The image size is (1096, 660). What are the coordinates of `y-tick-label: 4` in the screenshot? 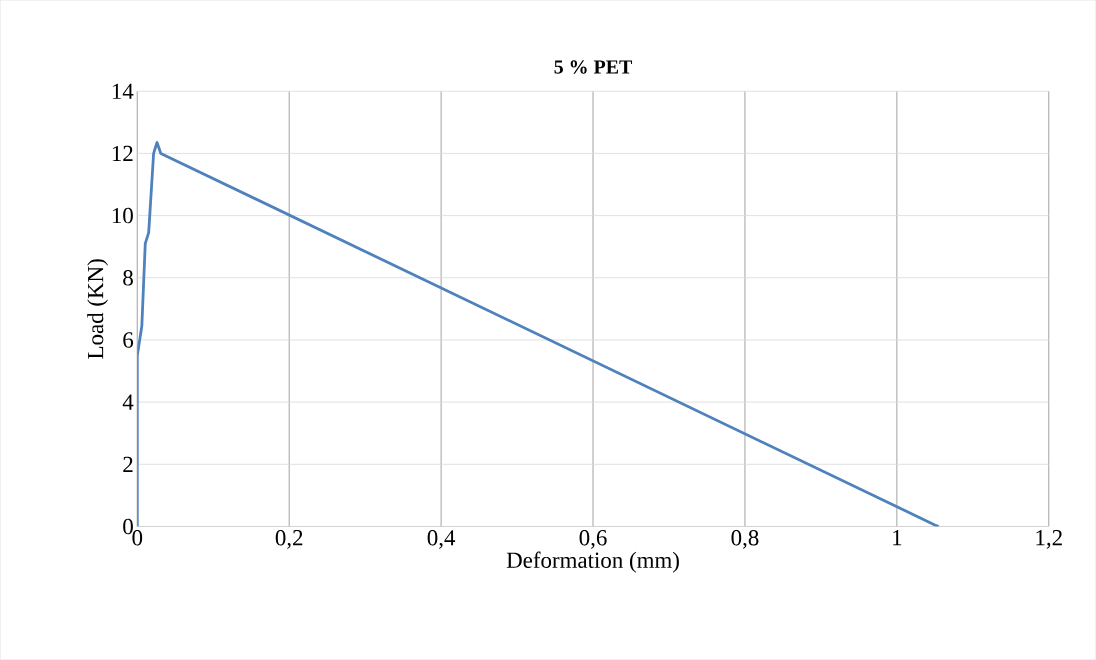 It's located at (128, 402).